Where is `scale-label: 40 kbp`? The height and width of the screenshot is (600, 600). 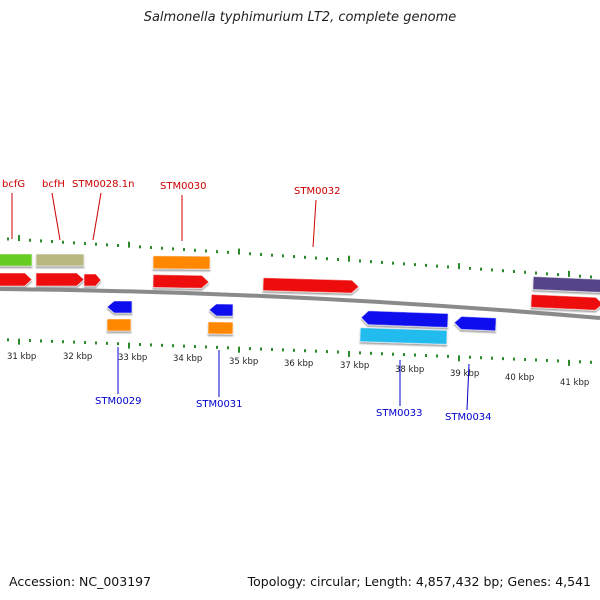 scale-label: 40 kbp is located at coordinates (519, 378).